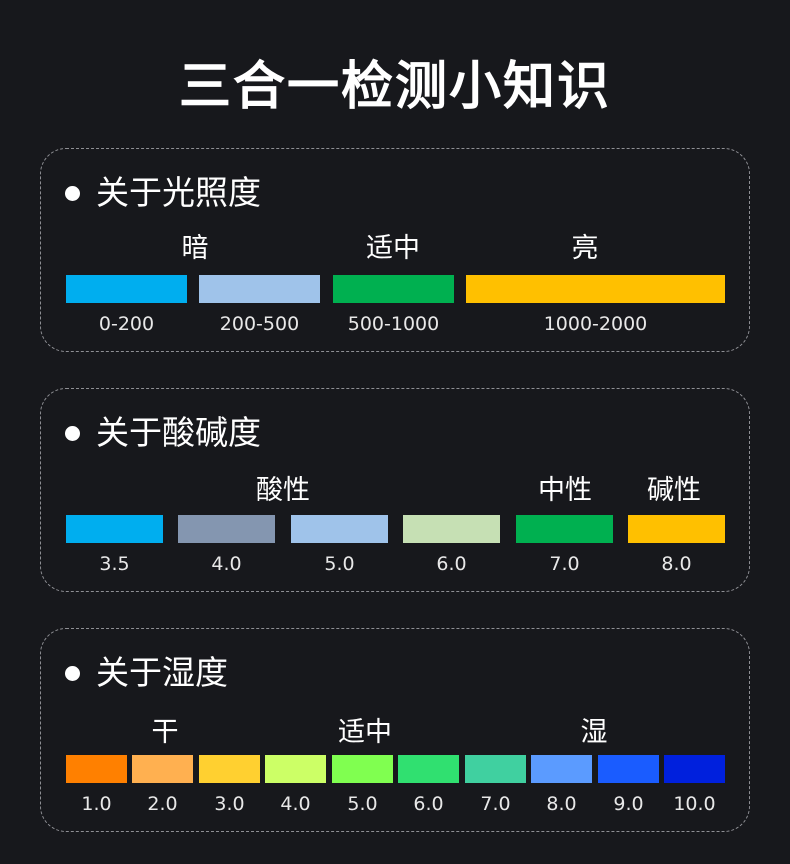 The height and width of the screenshot is (864, 790). I want to click on light-category-moderate: 适中, so click(393, 248).